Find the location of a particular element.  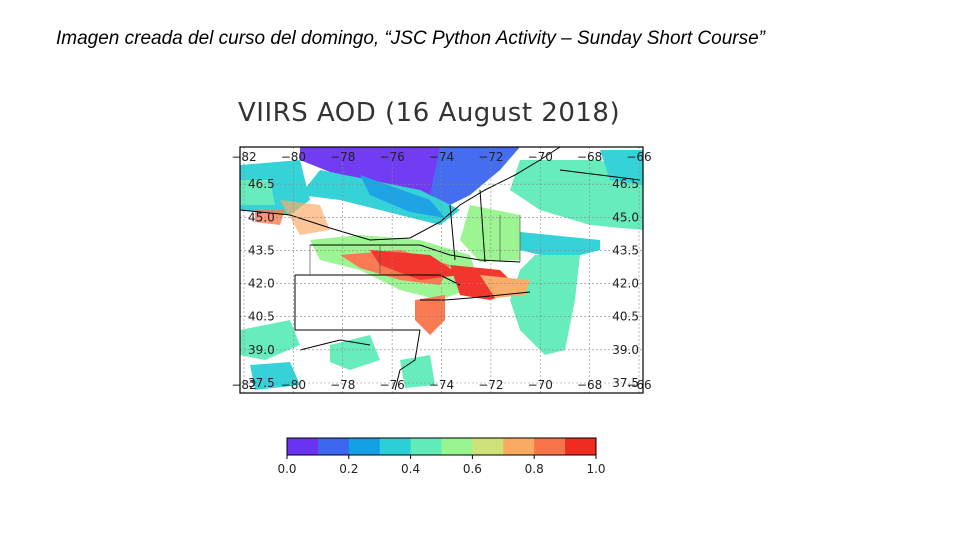

tick-label-top: −78 is located at coordinates (342, 157).